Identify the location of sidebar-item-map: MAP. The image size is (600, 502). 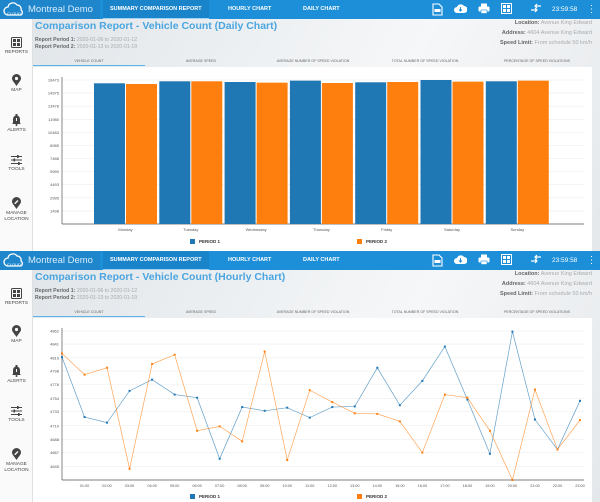
(16, 83).